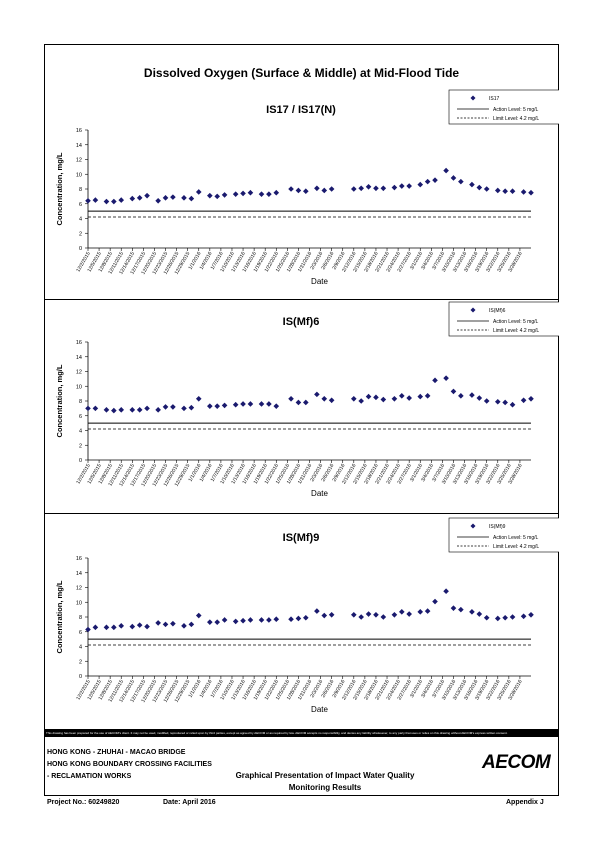 The height and width of the screenshot is (851, 602). What do you see at coordinates (79, 175) in the screenshot?
I see `y-tick-label: 10` at bounding box center [79, 175].